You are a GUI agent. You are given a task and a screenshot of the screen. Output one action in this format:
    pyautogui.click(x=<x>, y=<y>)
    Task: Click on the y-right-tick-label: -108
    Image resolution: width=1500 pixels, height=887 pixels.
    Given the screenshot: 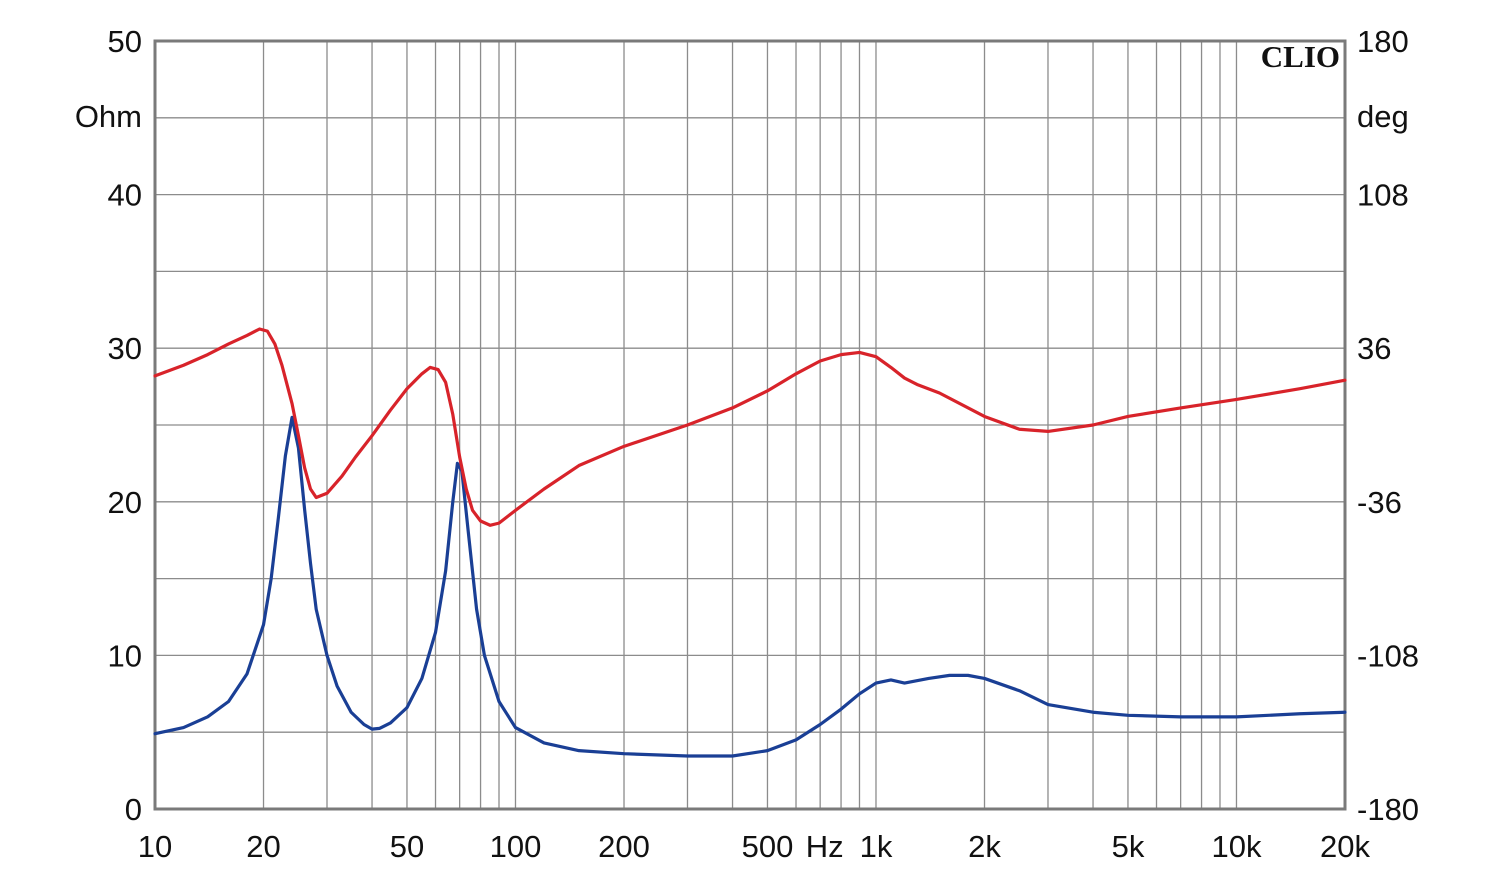 What is the action you would take?
    pyautogui.click(x=1388, y=655)
    